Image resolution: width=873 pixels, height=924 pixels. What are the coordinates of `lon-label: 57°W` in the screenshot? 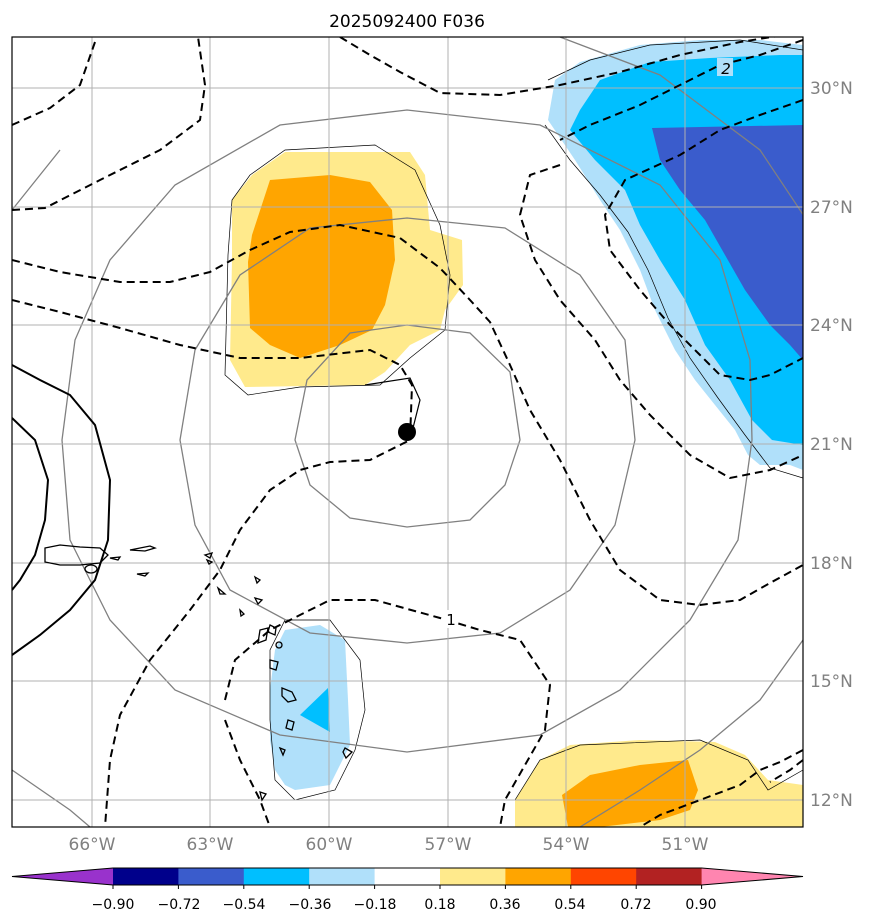 It's located at (448, 845).